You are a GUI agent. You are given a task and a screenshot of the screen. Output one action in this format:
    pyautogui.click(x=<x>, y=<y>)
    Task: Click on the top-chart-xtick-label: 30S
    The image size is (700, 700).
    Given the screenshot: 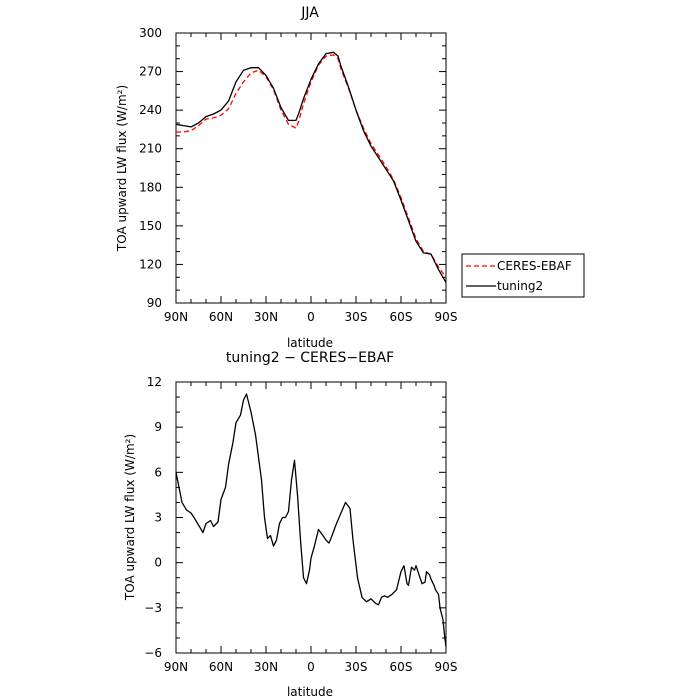 What is the action you would take?
    pyautogui.click(x=356, y=317)
    